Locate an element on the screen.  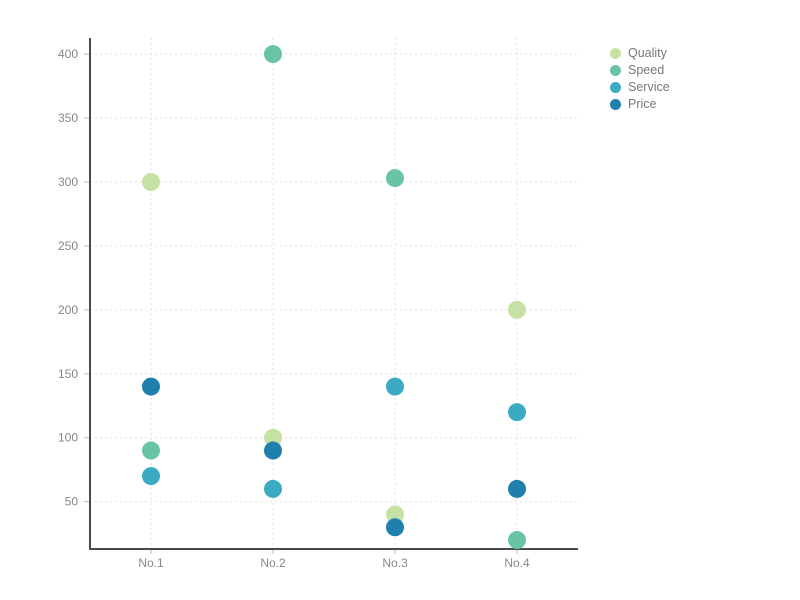
y-tick-label: 50 is located at coordinates (72, 502).